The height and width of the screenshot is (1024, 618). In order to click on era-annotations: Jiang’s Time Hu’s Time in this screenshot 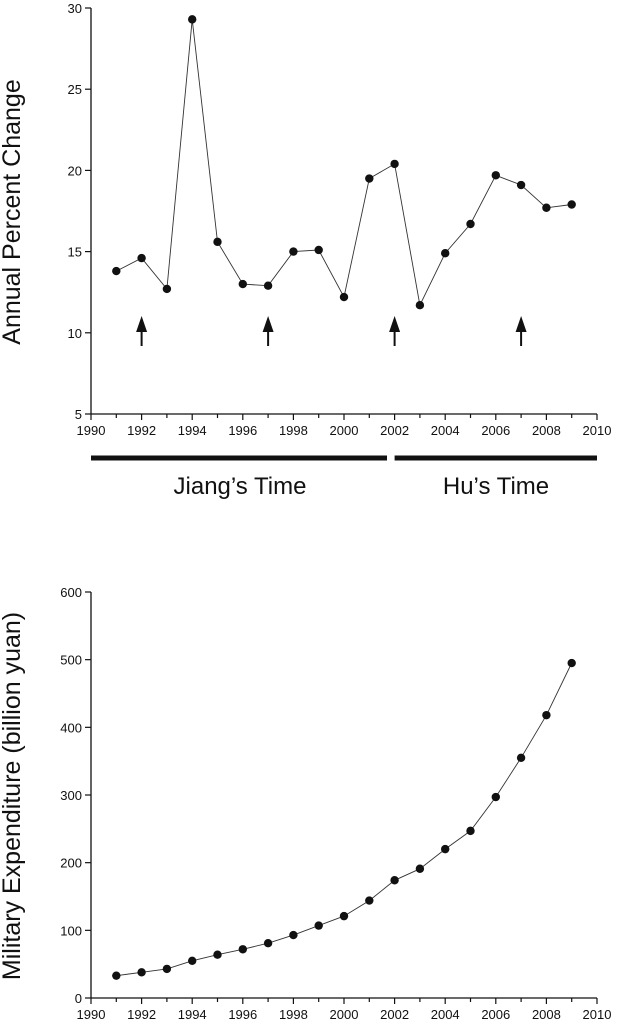, I will do `click(362, 486)`.